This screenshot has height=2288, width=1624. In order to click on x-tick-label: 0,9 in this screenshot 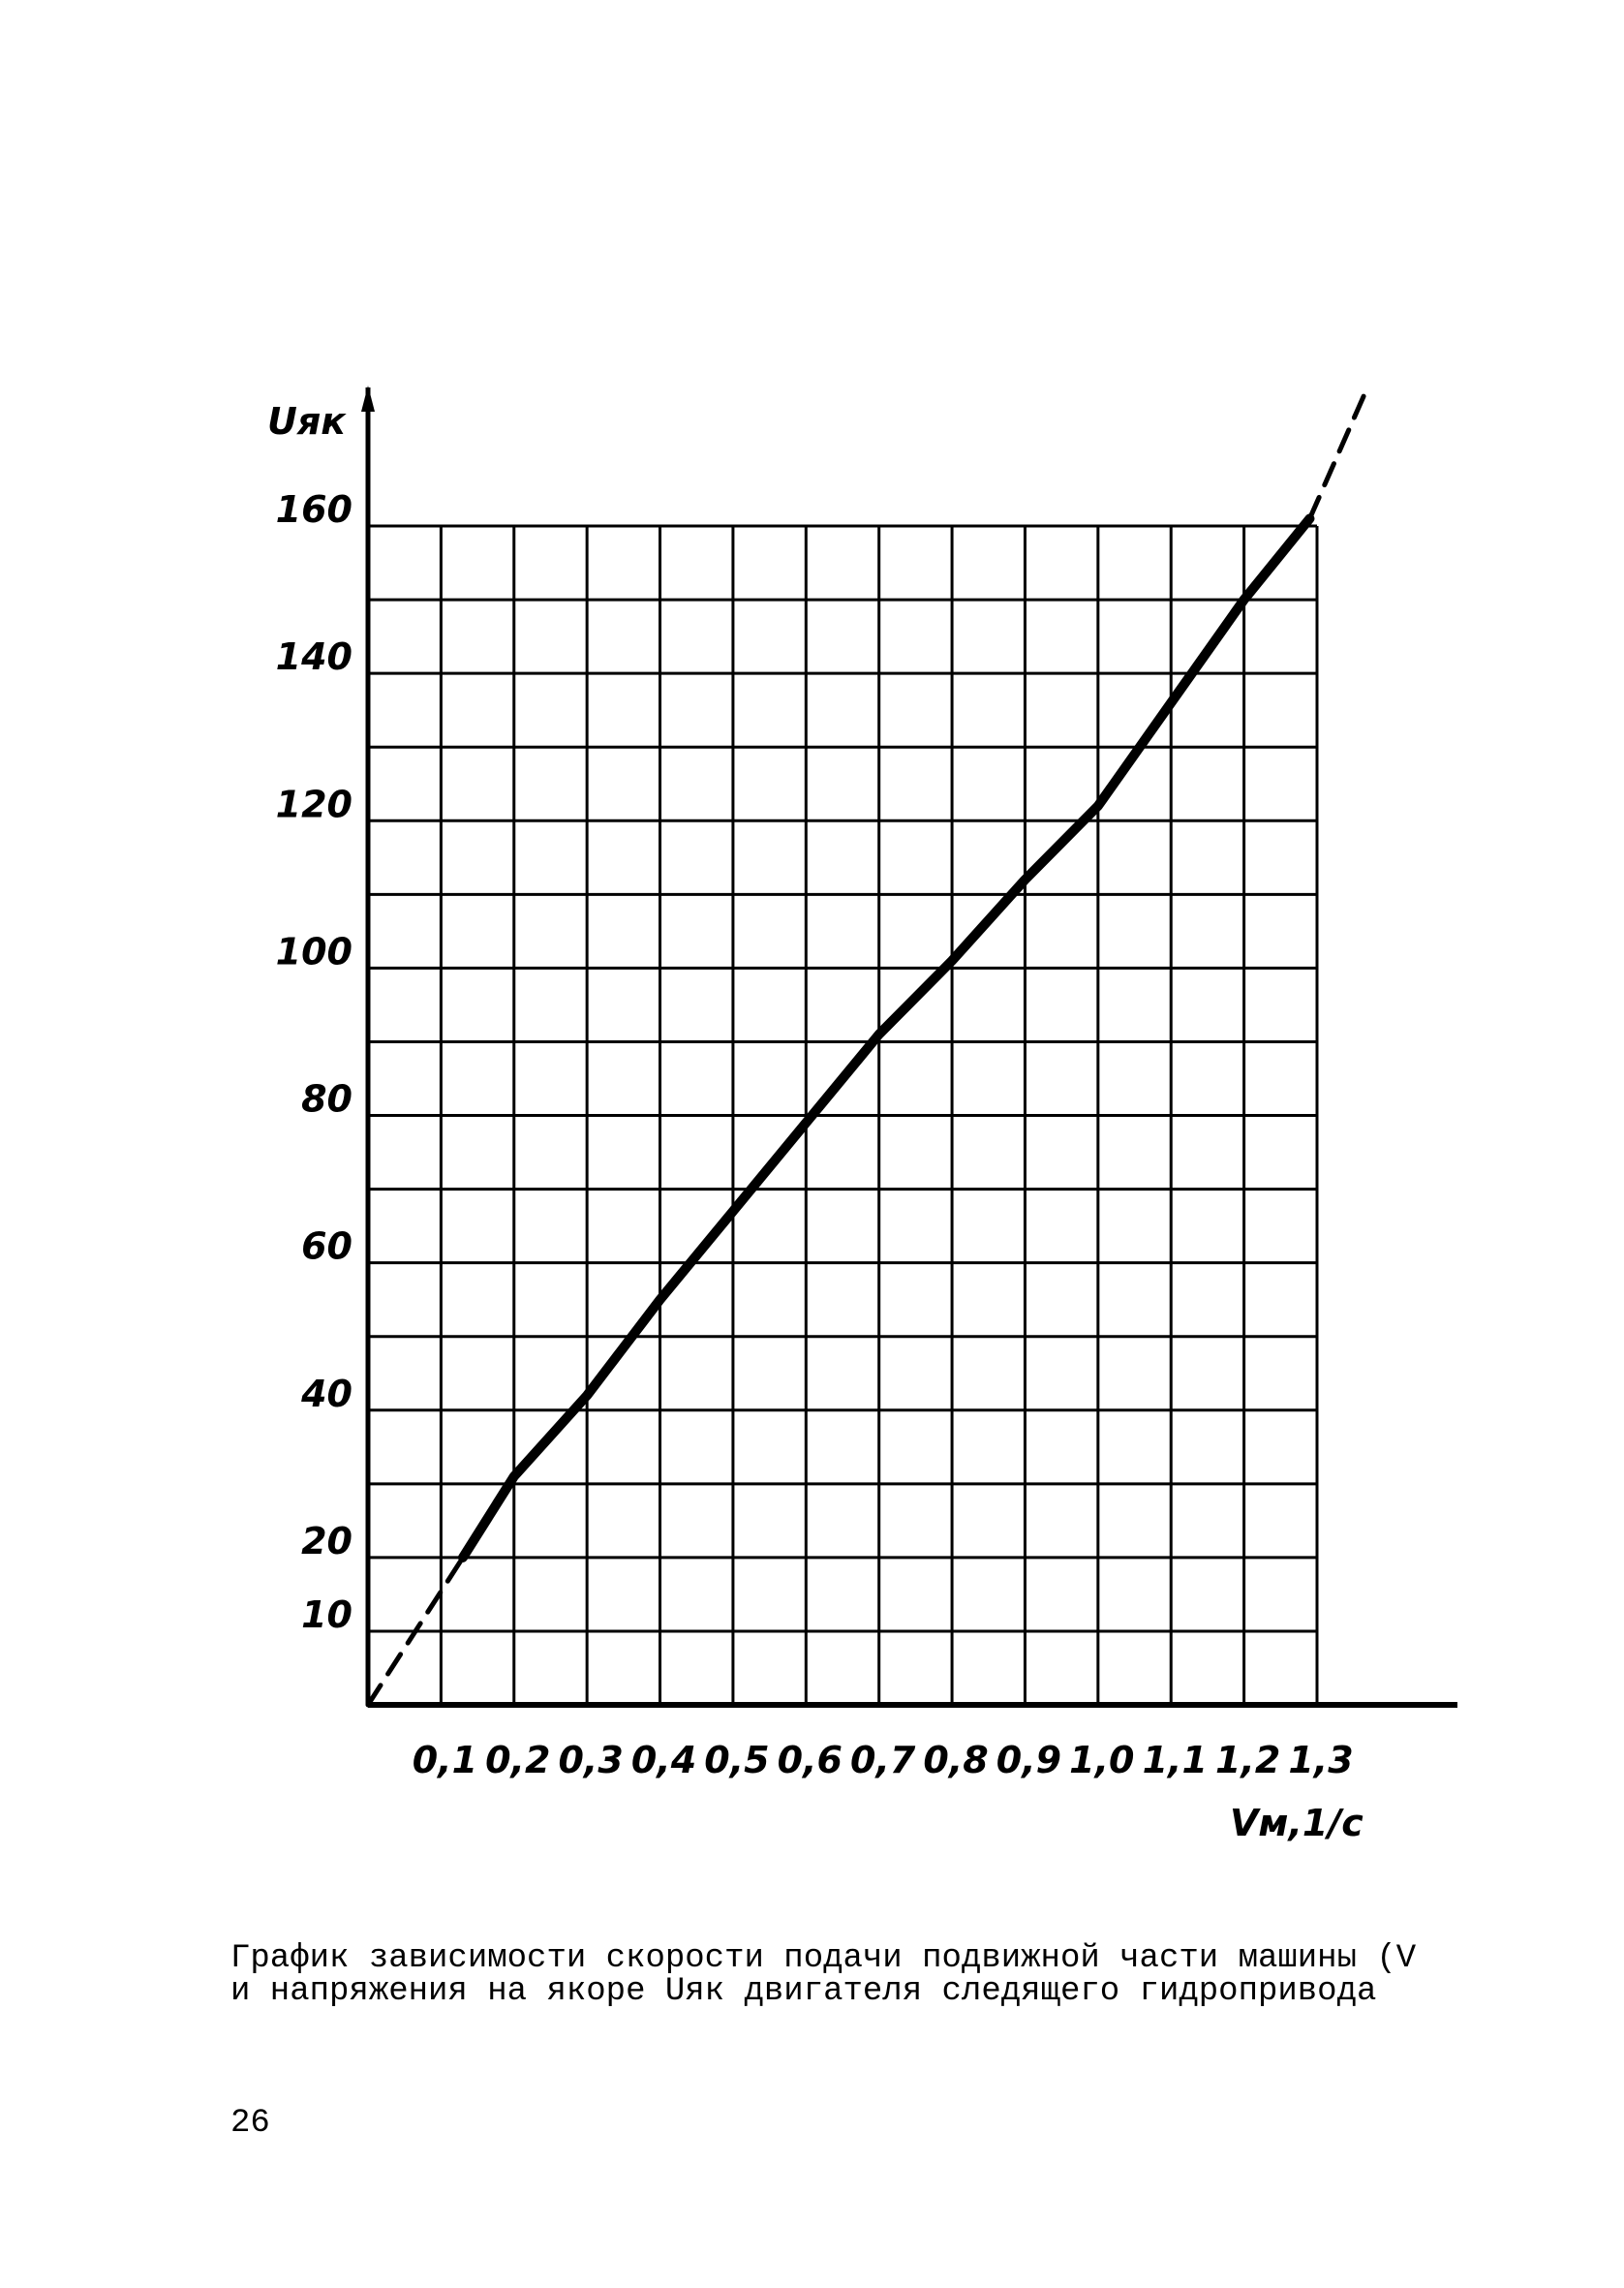, I will do `click(1028, 1760)`.